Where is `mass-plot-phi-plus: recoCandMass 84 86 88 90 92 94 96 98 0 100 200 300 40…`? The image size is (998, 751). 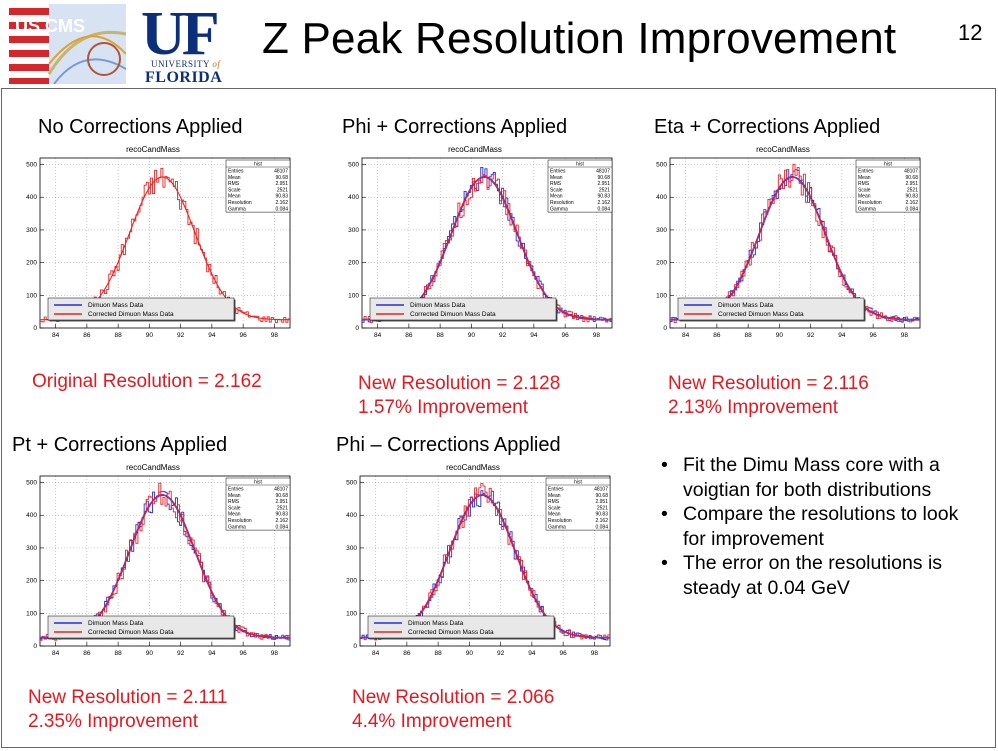 mass-plot-phi-plus: recoCandMass 84 86 88 90 92 94 96 98 0 100 200 300 40… is located at coordinates (475, 242).